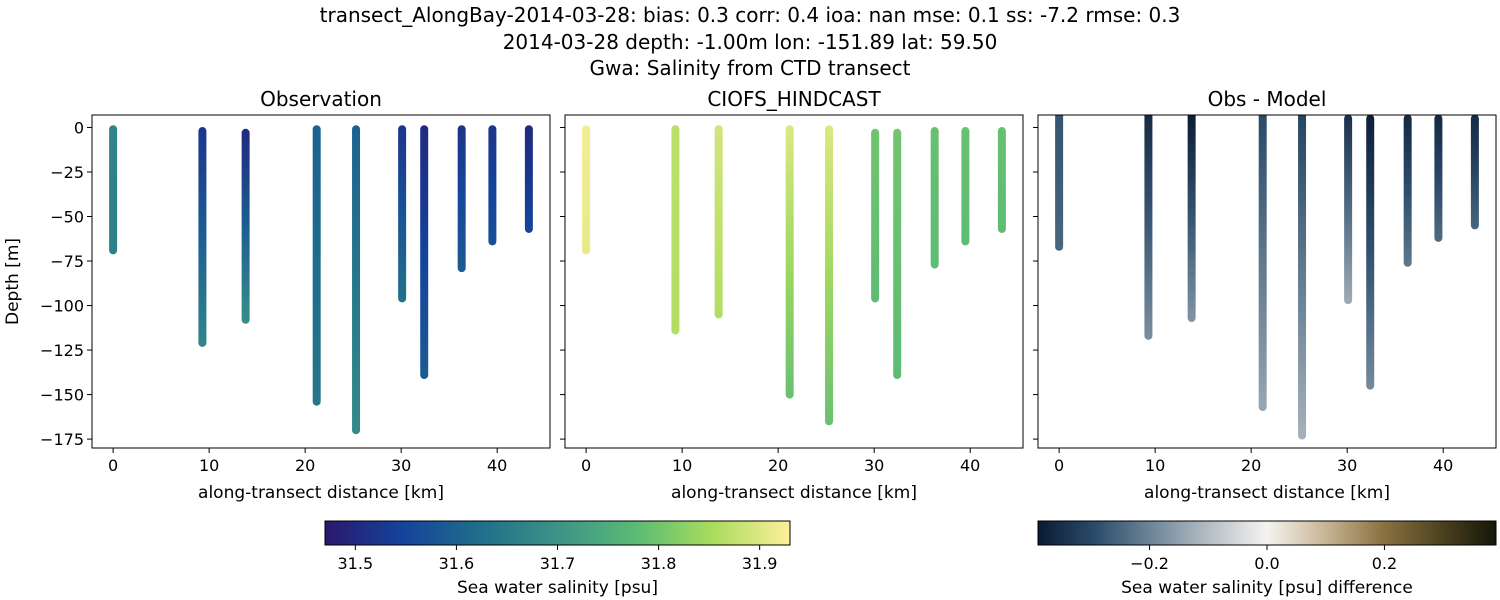 The width and height of the screenshot is (1500, 600). I want to click on panel-title: CIOFS_HINDCAST, so click(794, 99).